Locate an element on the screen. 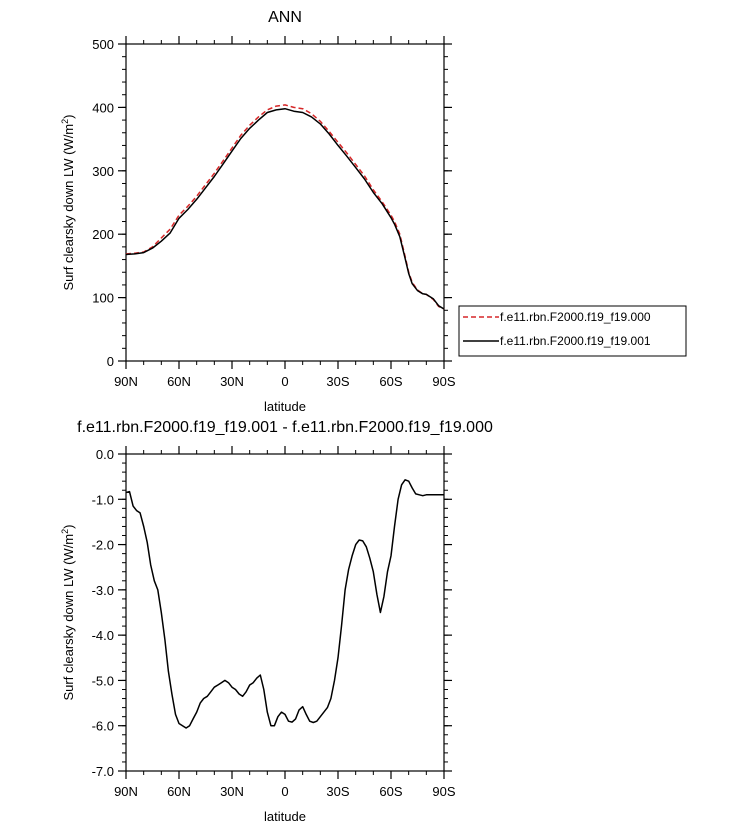  top-y-tick-label: 100 is located at coordinates (103, 298).